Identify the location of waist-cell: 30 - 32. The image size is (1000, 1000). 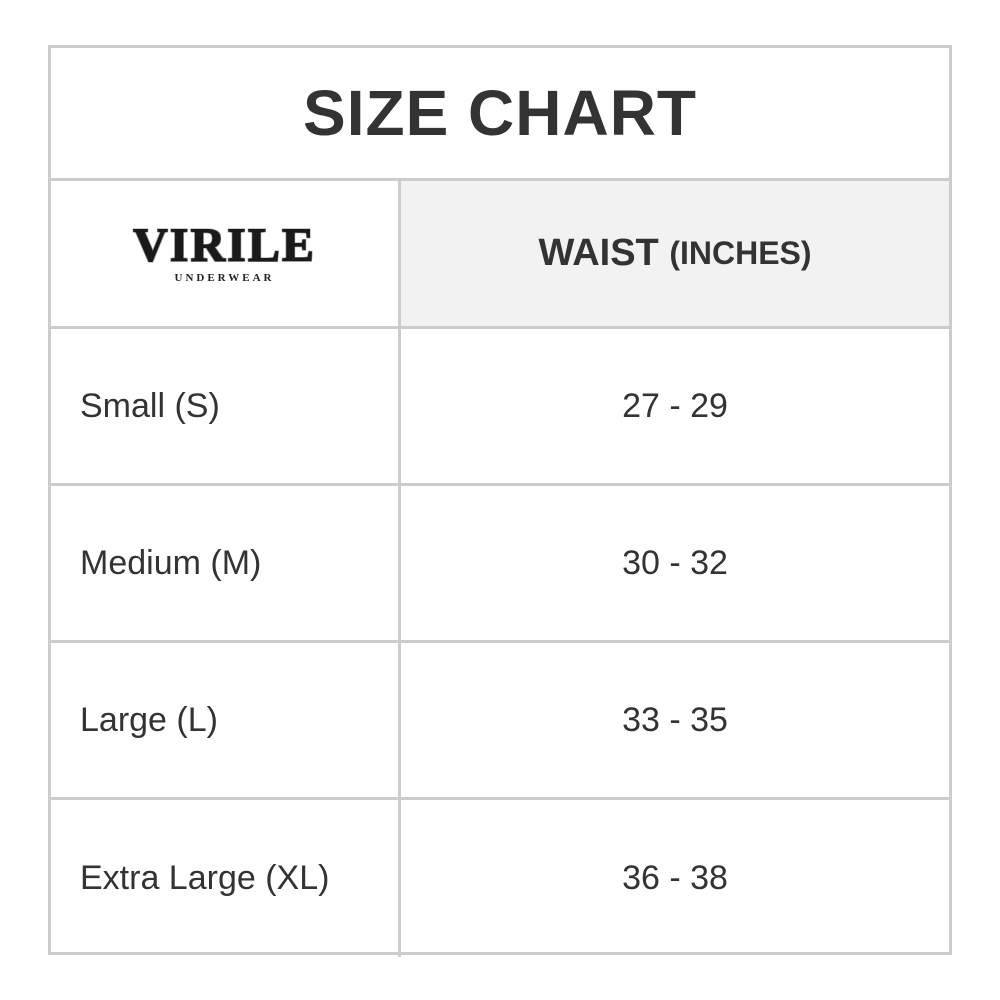
(675, 562).